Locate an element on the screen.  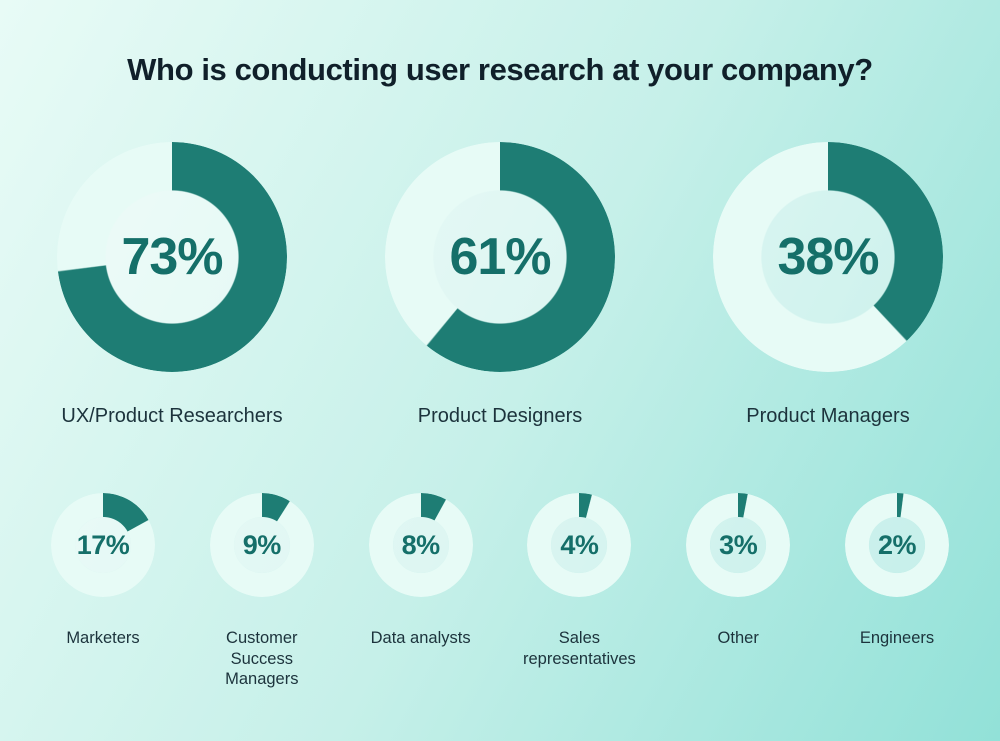
donut-value: 38% is located at coordinates (828, 257).